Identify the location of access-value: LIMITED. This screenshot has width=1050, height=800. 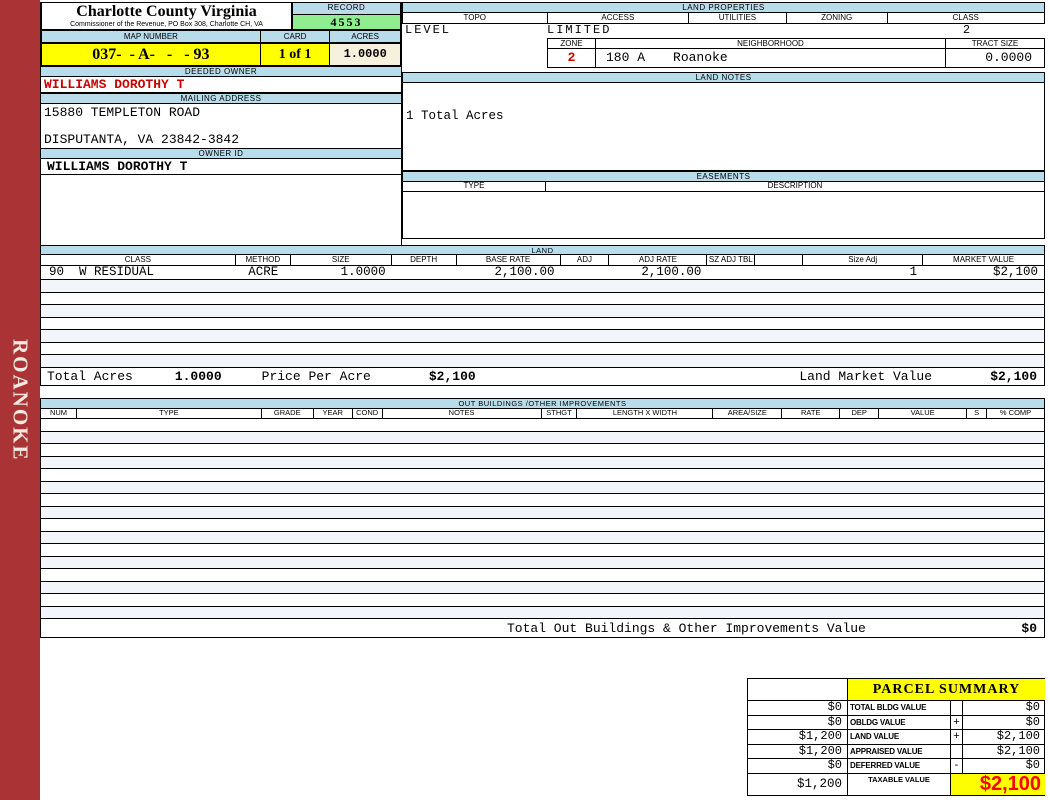
(579, 30).